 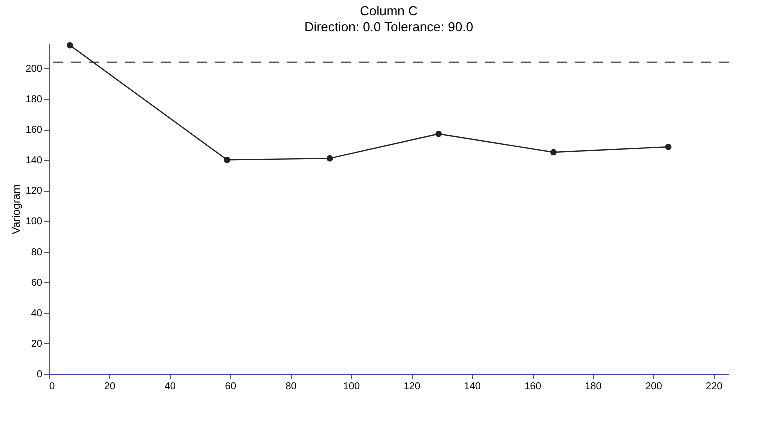 What do you see at coordinates (39, 375) in the screenshot?
I see `y-tick-label: 0` at bounding box center [39, 375].